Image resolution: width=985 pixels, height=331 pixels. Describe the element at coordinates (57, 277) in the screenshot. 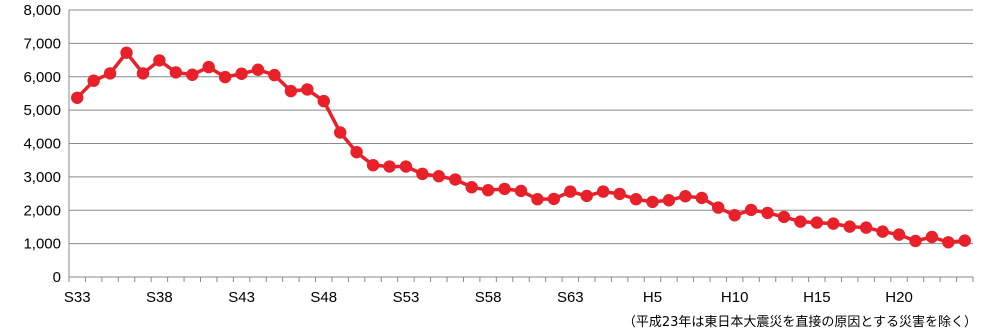

I see `y-tick-label: 0` at that location.